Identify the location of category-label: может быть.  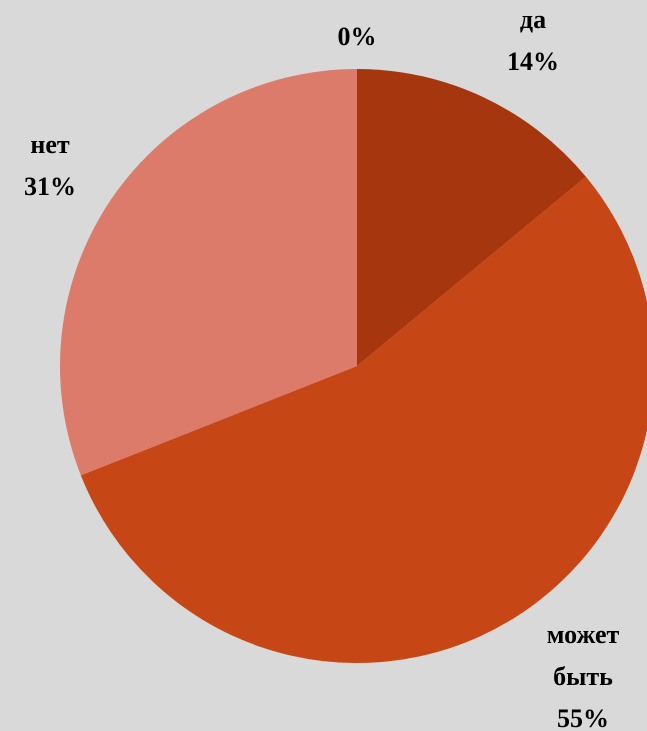
(583, 655).